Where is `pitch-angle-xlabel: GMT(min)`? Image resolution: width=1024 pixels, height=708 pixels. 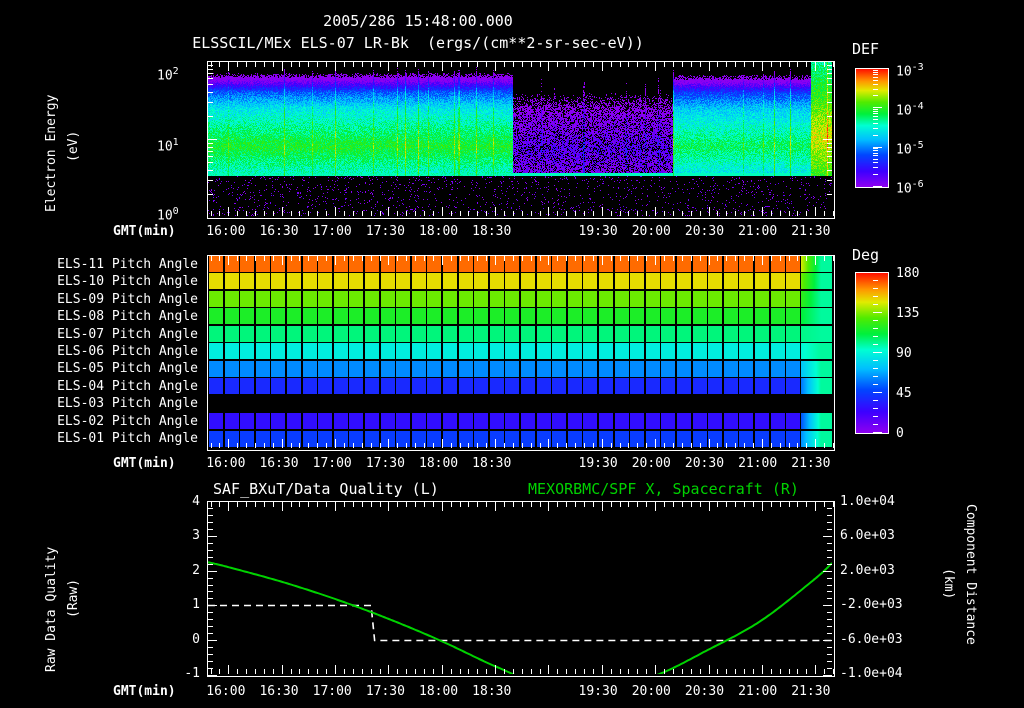 pitch-angle-xlabel: GMT(min) is located at coordinates (144, 463).